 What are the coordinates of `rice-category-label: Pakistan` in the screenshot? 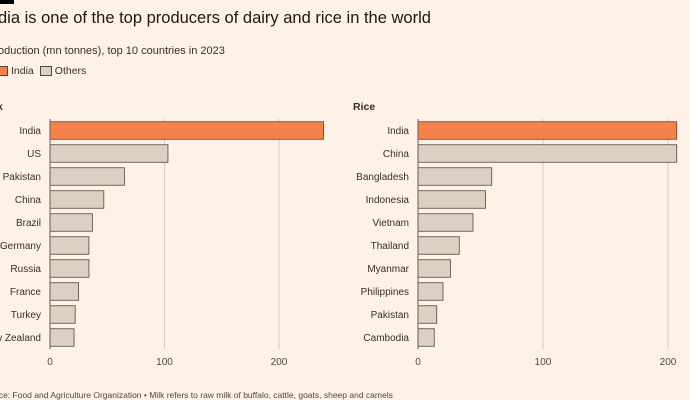 It's located at (390, 315).